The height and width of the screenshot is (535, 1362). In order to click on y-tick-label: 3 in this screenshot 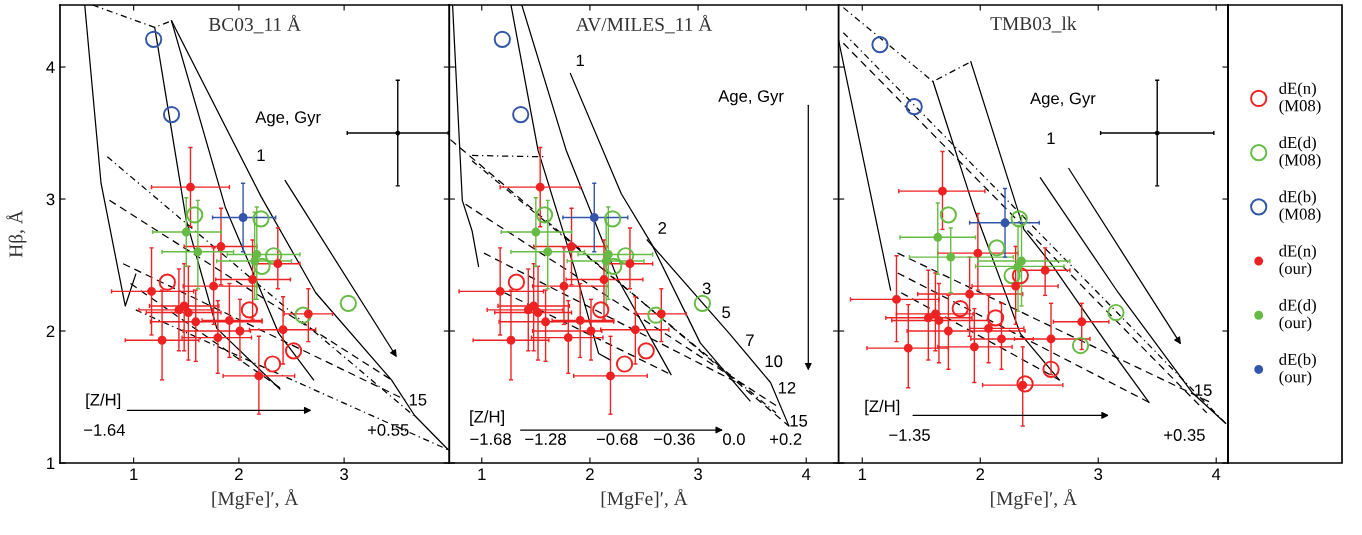, I will do `click(50, 199)`.